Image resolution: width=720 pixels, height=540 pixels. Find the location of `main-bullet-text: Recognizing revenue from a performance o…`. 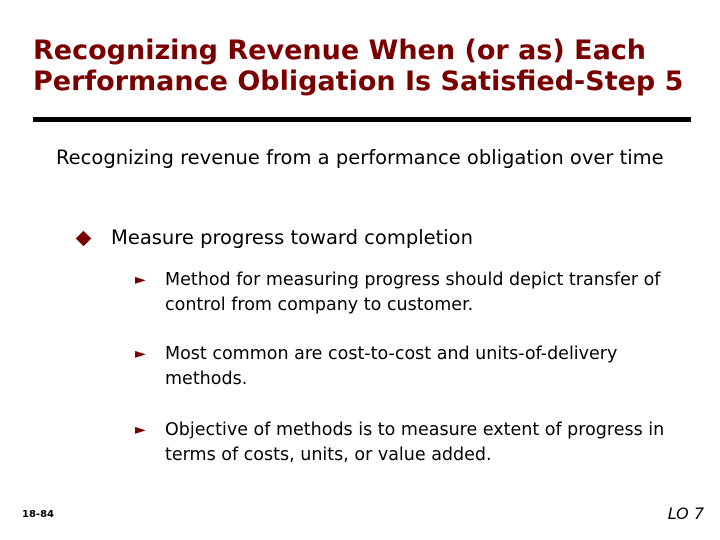

main-bullet-text: Recognizing revenue from a performance o… is located at coordinates (360, 157).